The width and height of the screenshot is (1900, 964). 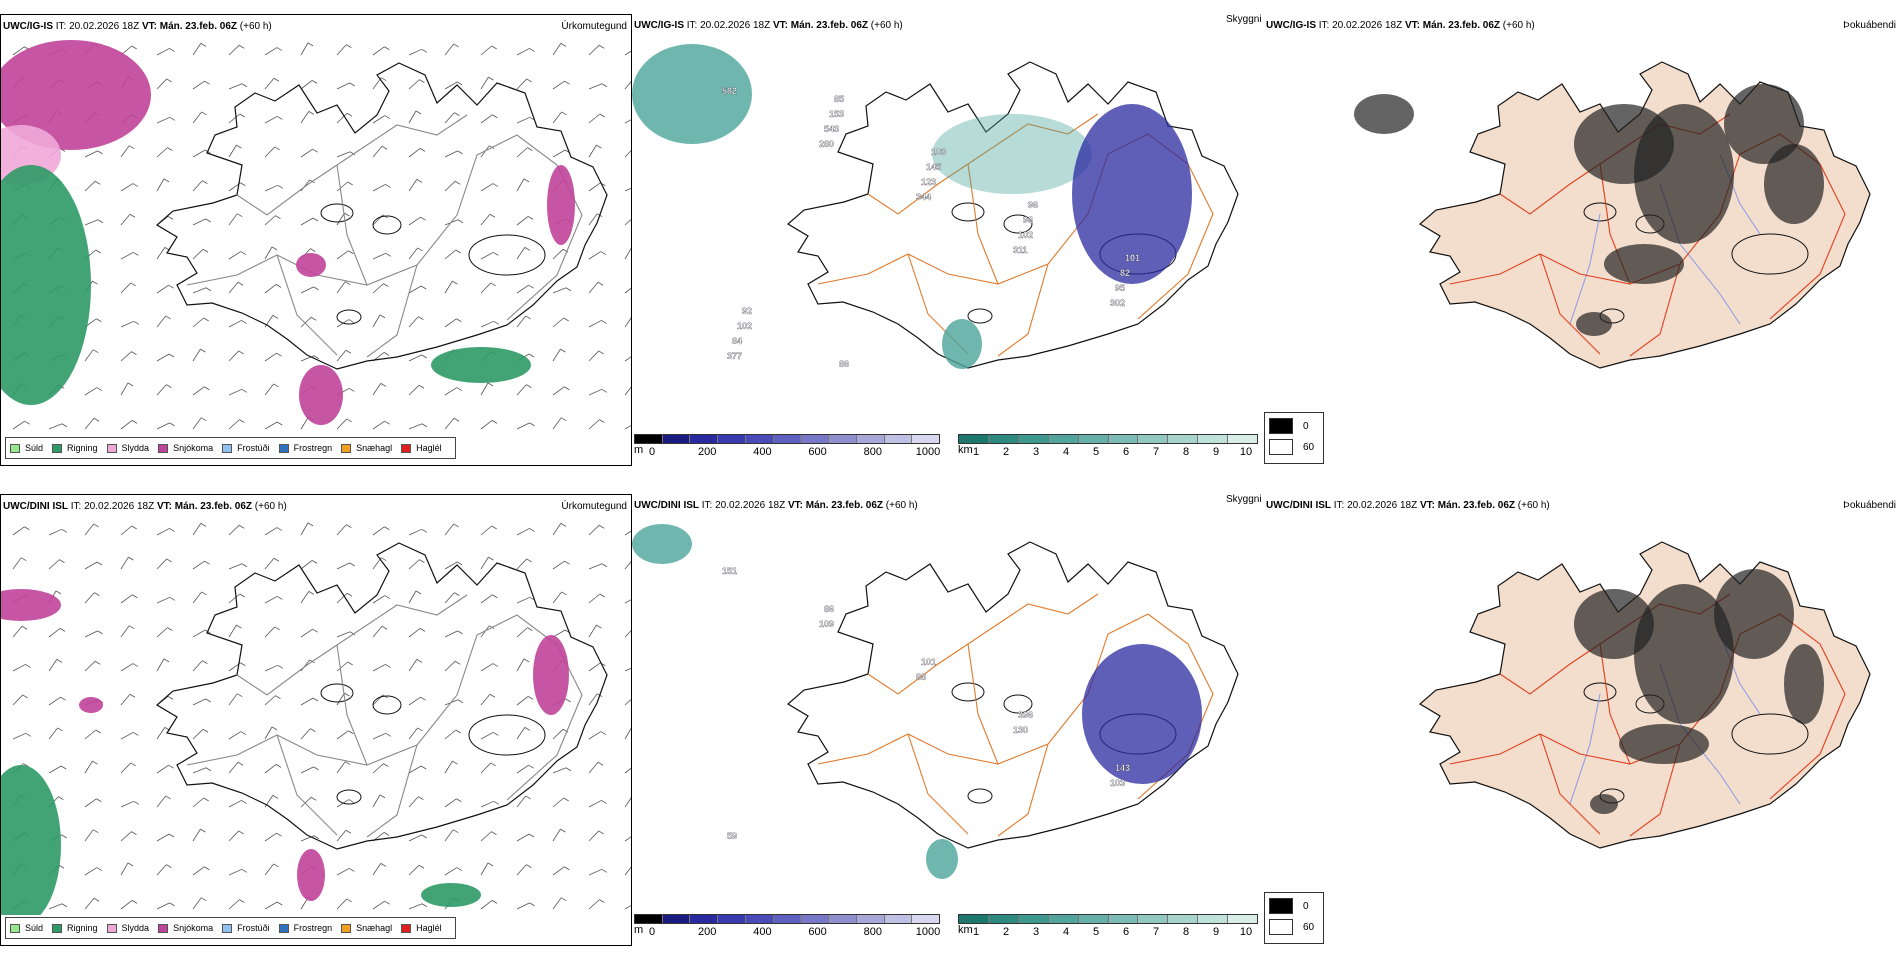 What do you see at coordinates (1869, 25) in the screenshot?
I see `panel-title: Þokuábendi` at bounding box center [1869, 25].